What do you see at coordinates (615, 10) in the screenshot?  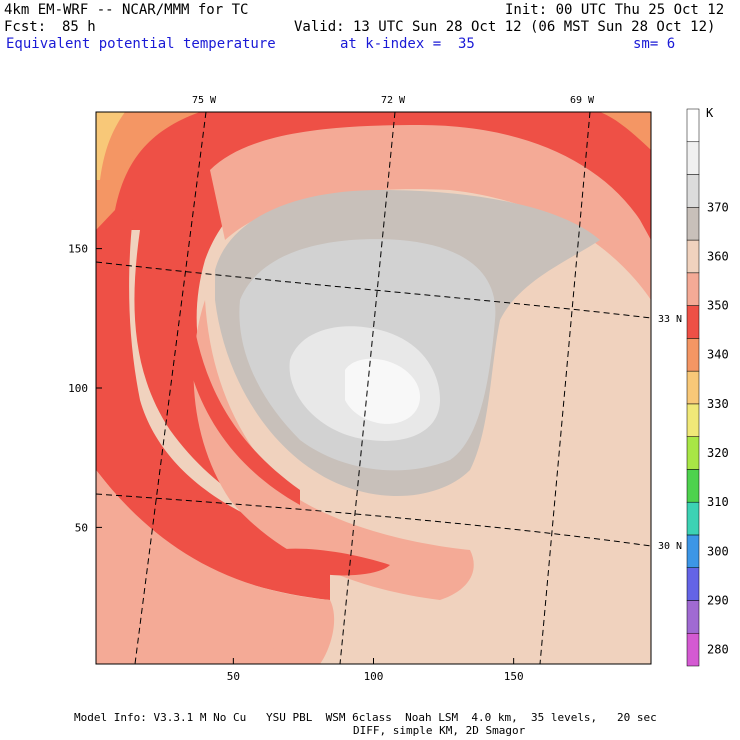 I see `init-time: Init: 00 UTC Thu 25 Oct 12` at bounding box center [615, 10].